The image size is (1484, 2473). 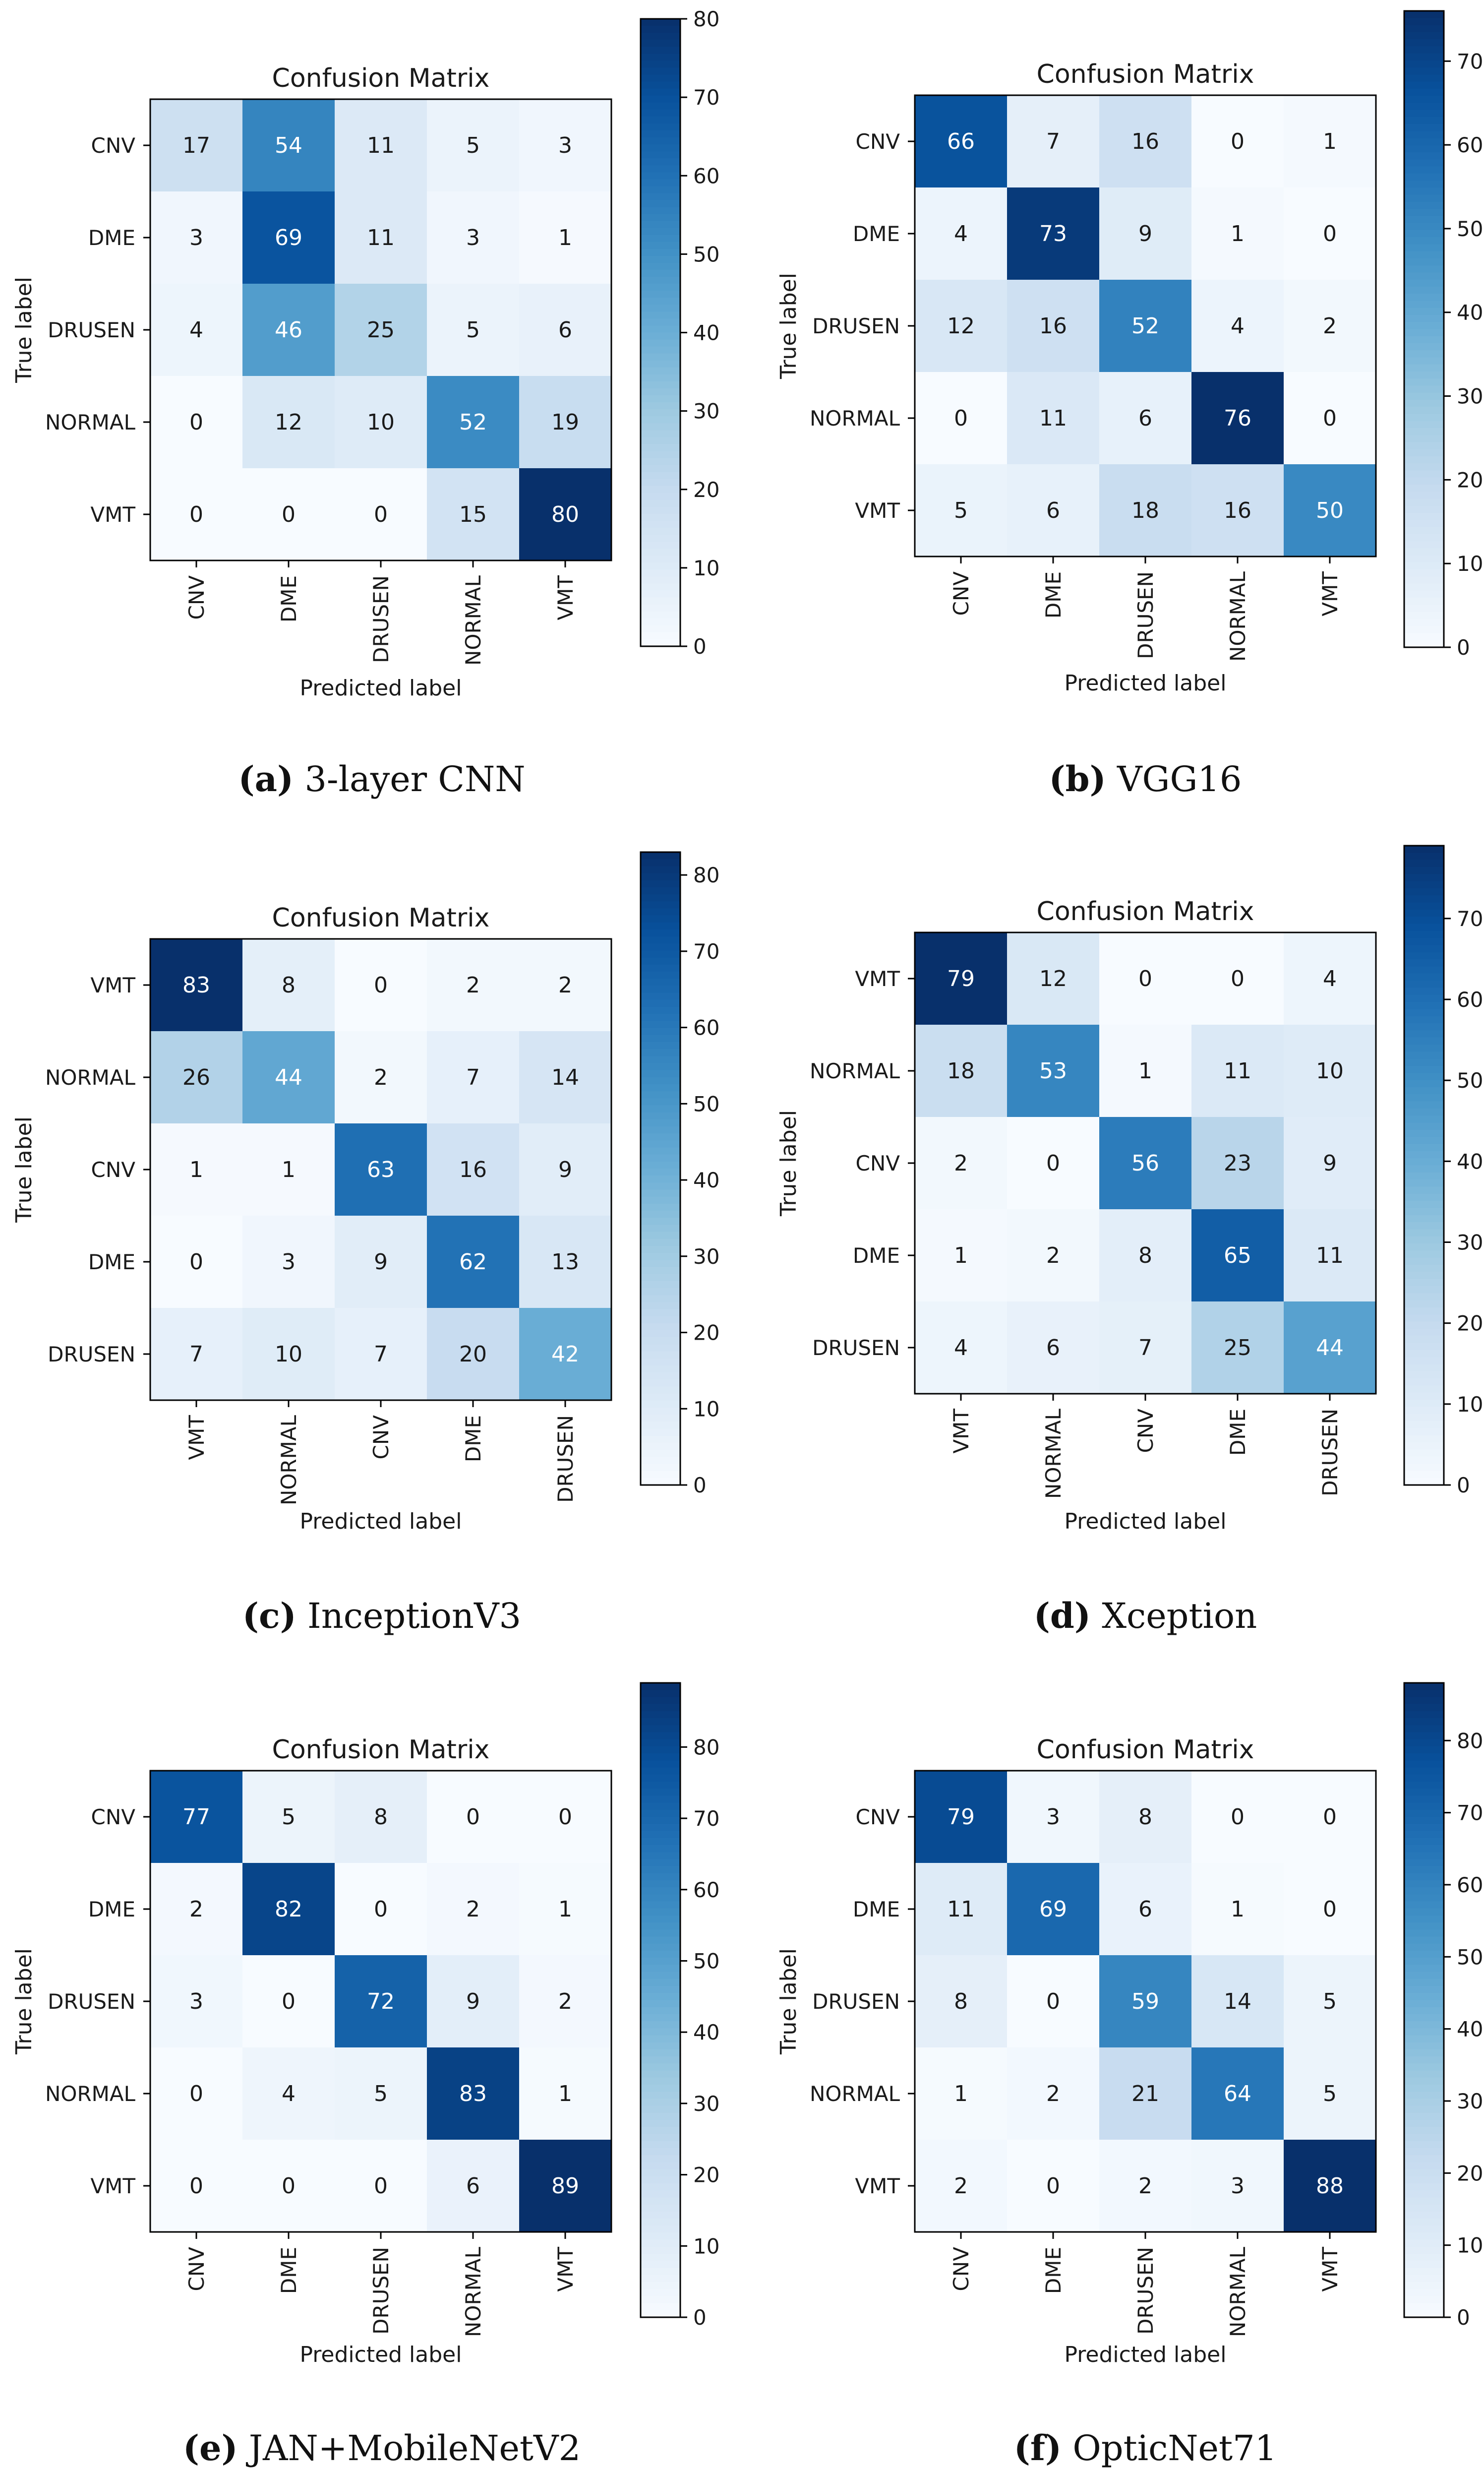 What do you see at coordinates (410, 779) in the screenshot?
I see `caption-model-name: 3-layer CNN` at bounding box center [410, 779].